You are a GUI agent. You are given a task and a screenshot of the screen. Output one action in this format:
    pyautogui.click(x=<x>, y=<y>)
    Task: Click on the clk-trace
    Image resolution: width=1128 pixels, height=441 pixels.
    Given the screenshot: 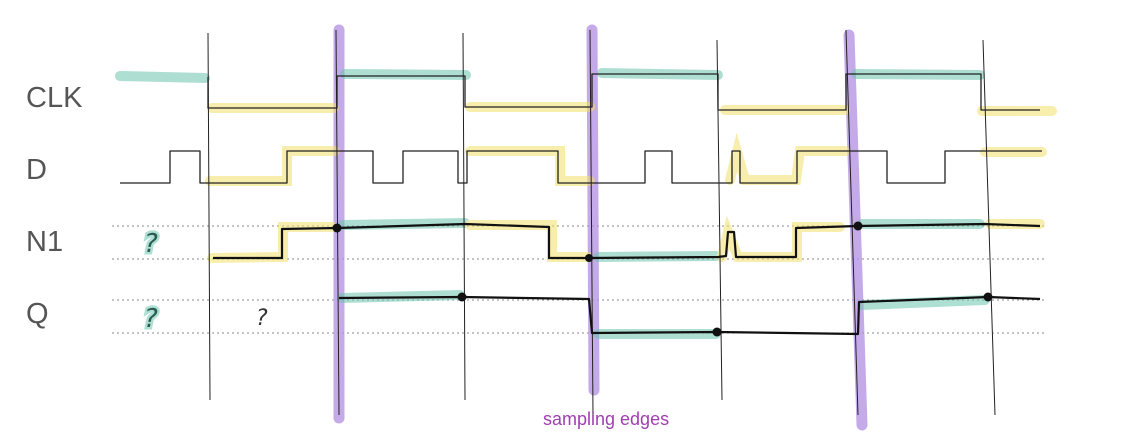 What is the action you would take?
    pyautogui.click(x=623, y=92)
    